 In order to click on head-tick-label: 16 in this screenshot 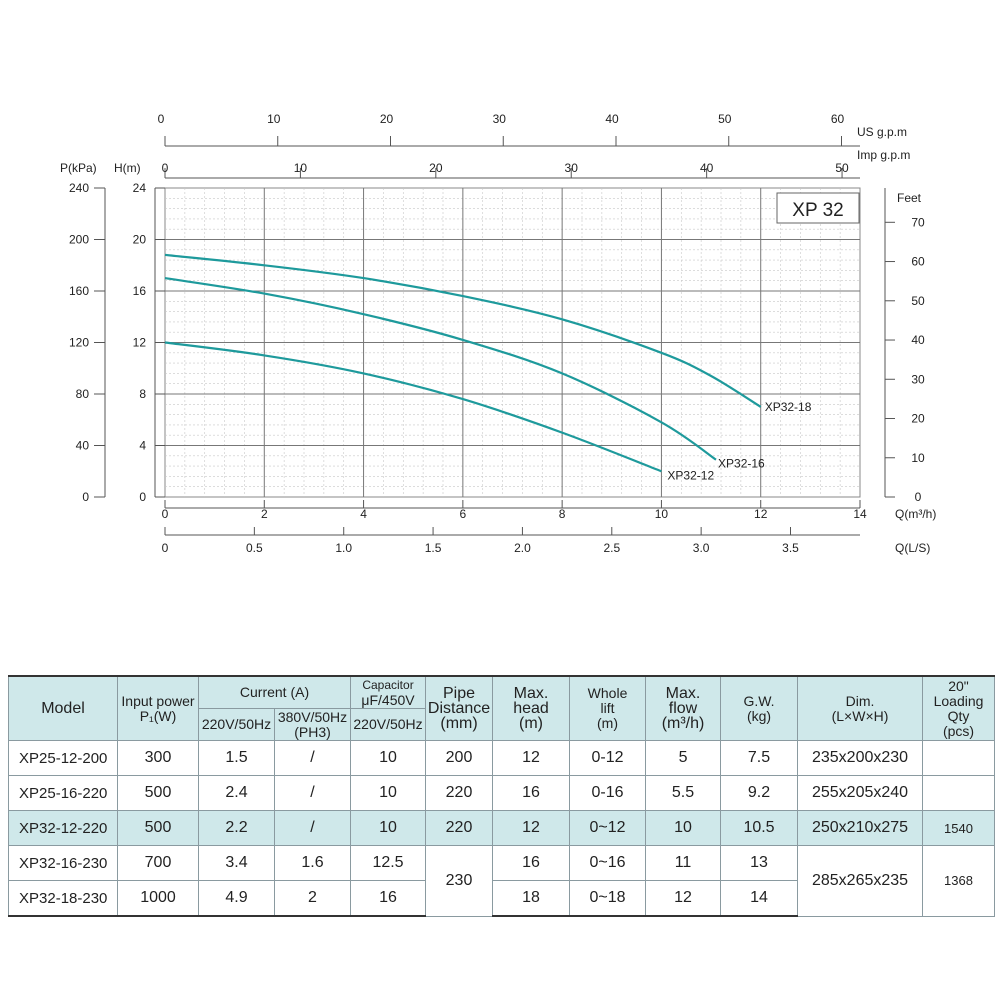, I will do `click(140, 291)`.